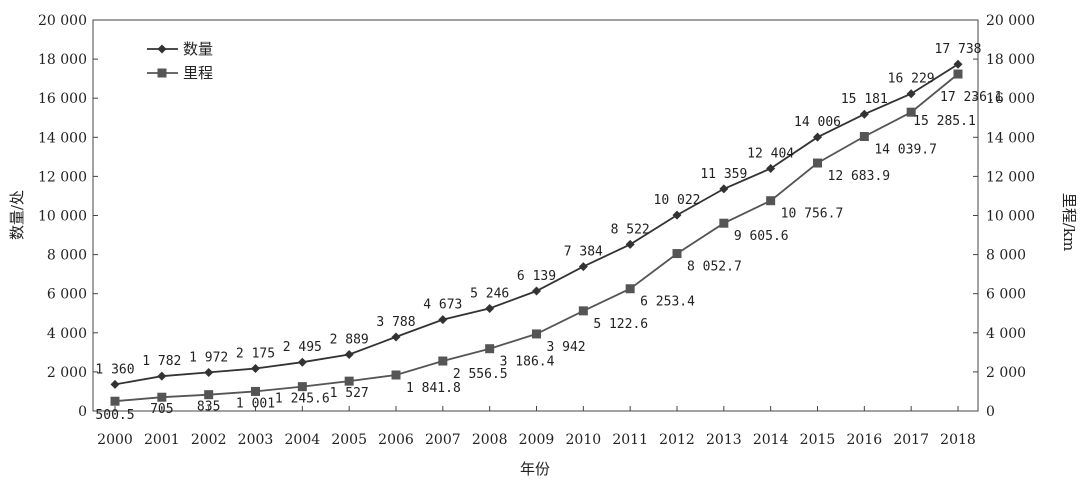 This screenshot has width=1080, height=482. I want to click on quantity-data-label: 11 359, so click(723, 174).